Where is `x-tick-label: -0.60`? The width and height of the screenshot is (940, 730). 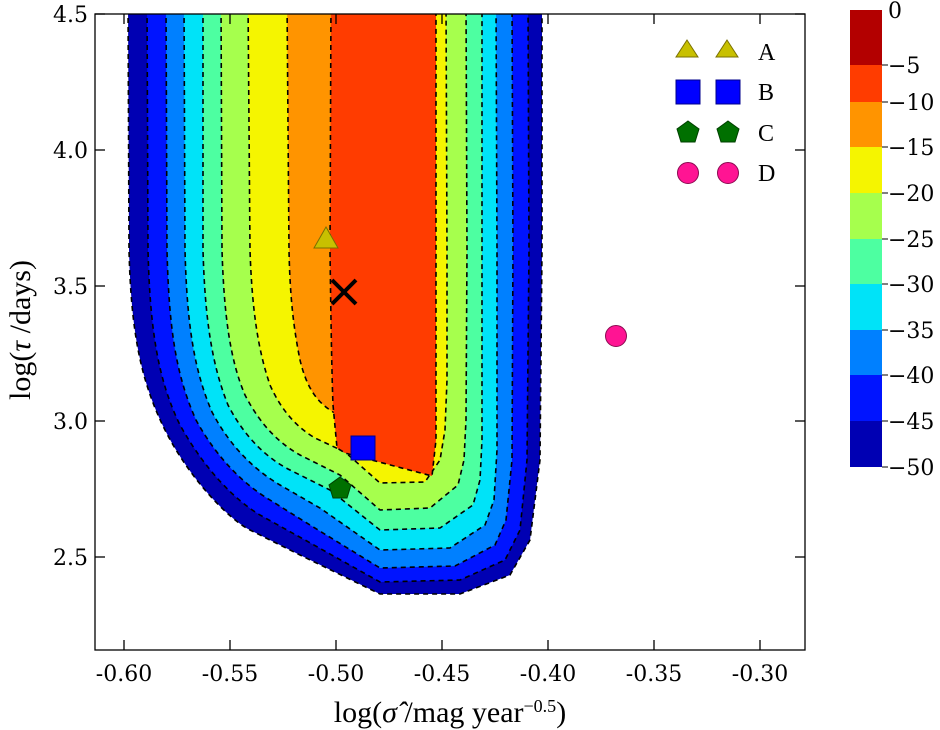 x-tick-label: -0.60 is located at coordinates (124, 674).